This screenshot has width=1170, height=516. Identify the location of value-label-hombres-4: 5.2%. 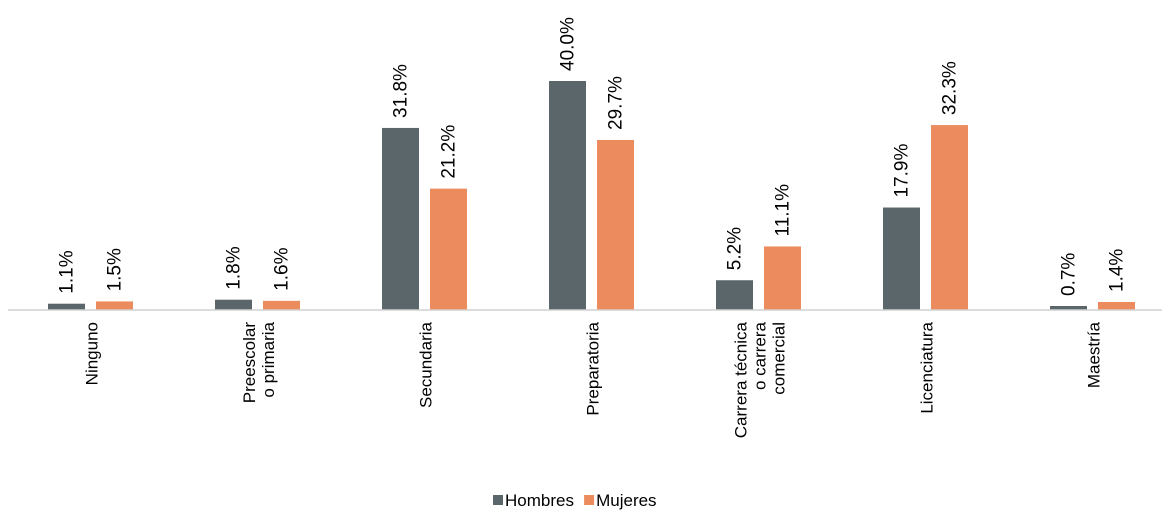
(735, 248).